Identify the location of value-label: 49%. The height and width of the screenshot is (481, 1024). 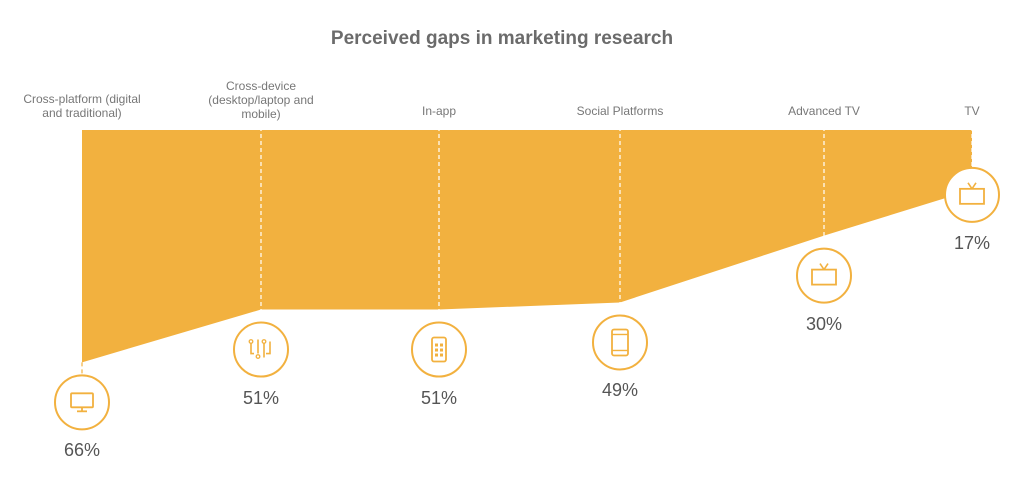
(620, 390).